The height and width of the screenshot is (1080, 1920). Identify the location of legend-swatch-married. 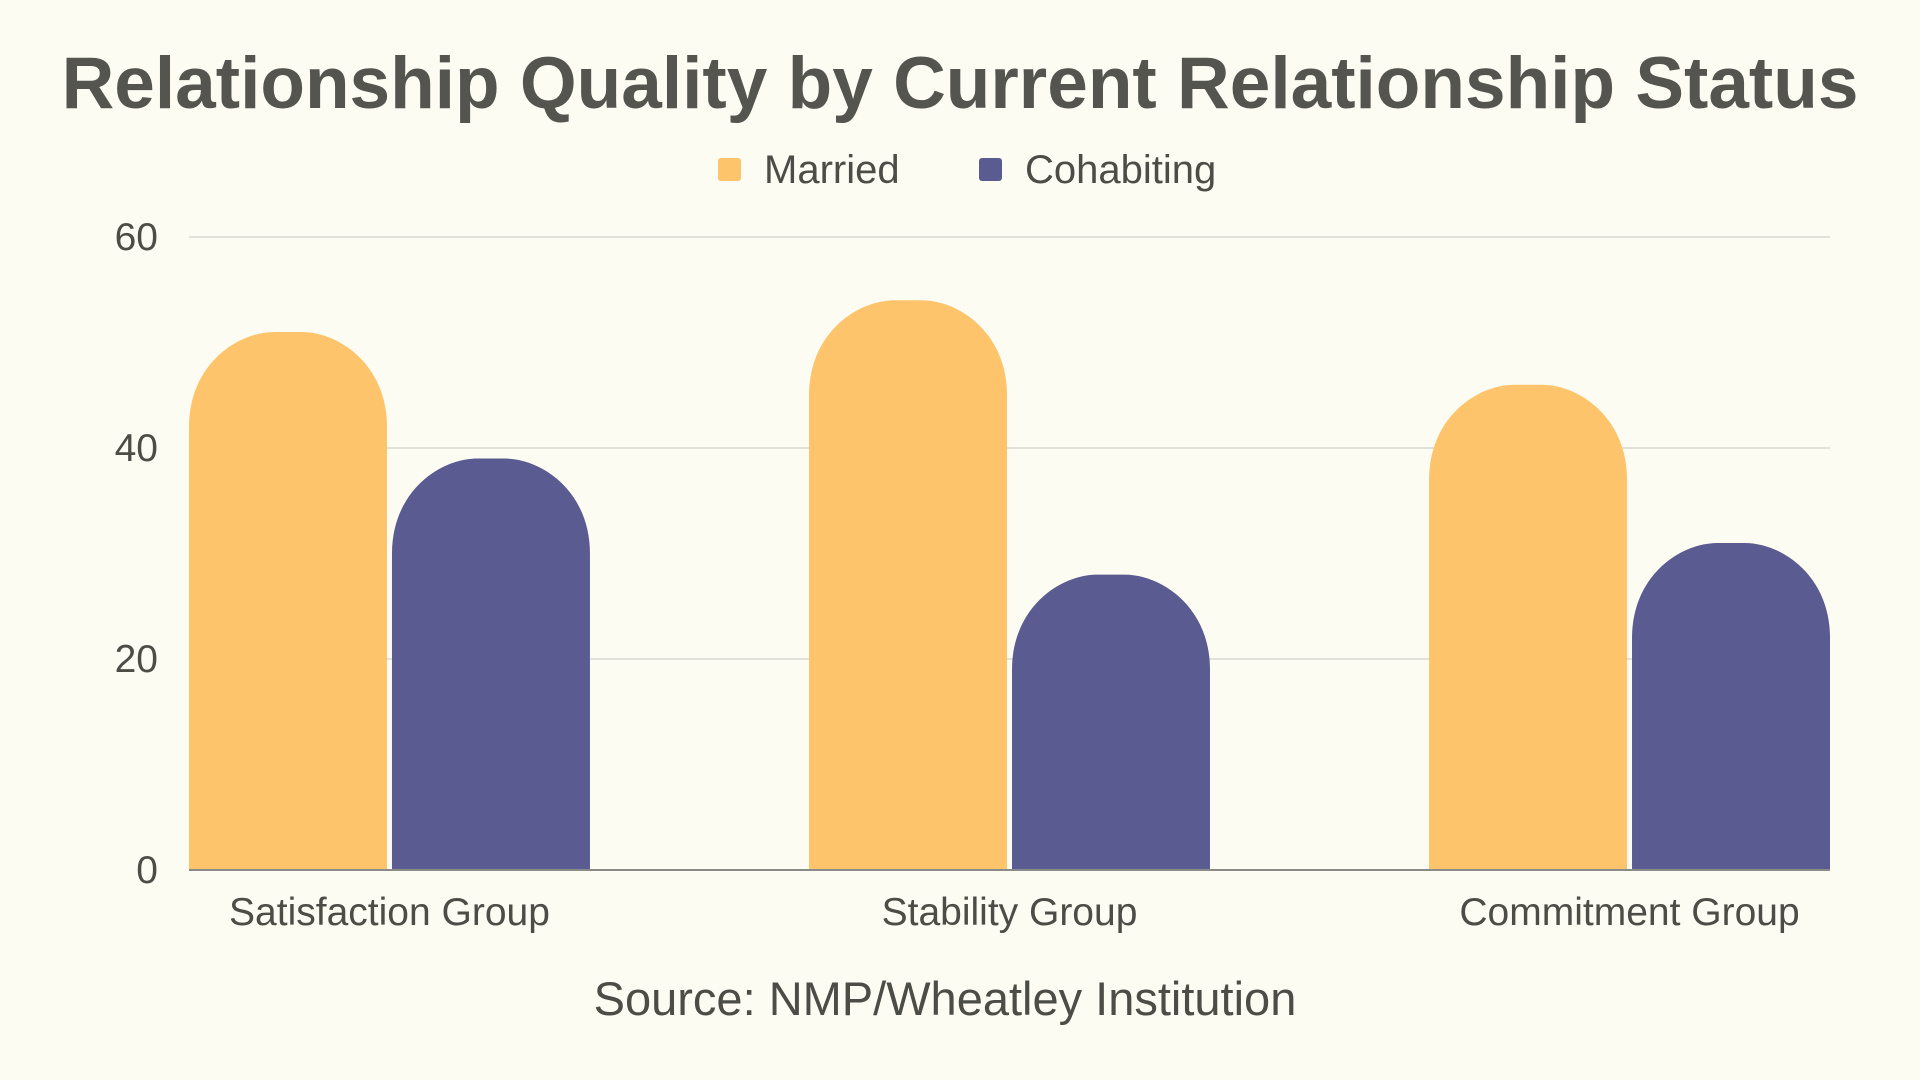
(729, 169).